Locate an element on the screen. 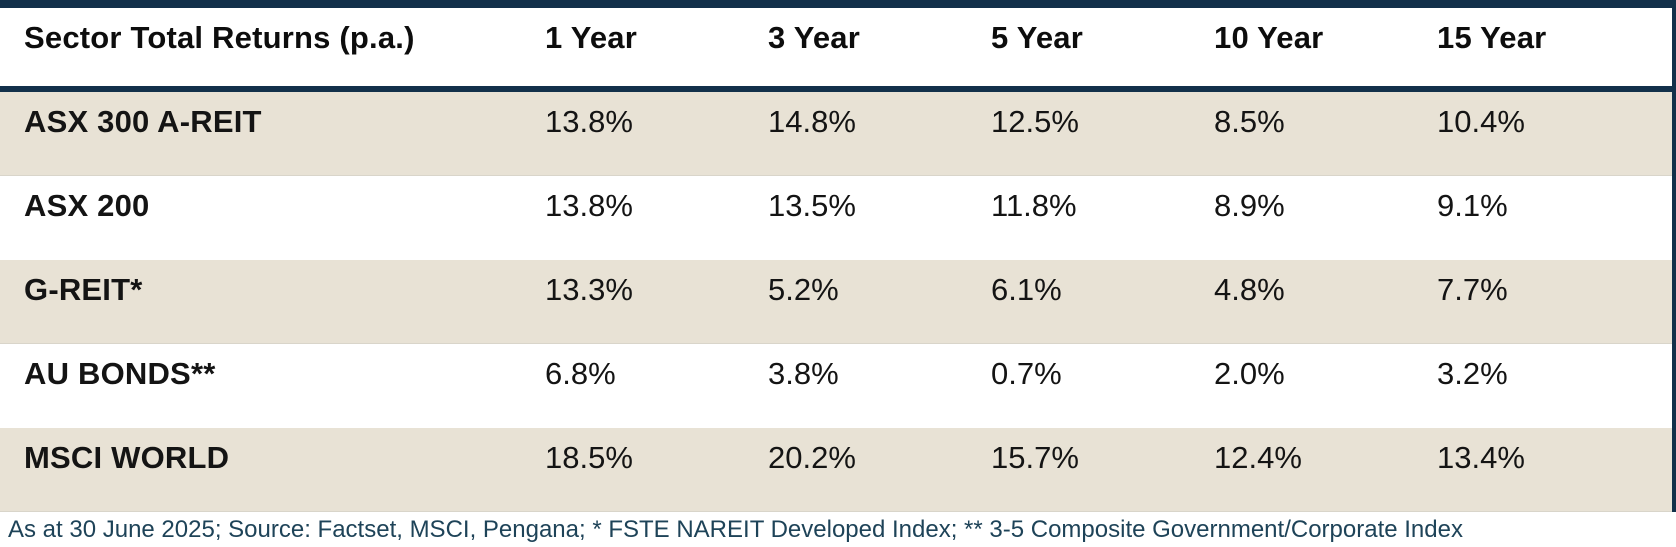 This screenshot has width=1676, height=547. cell-value: 2.0% is located at coordinates (1249, 373).